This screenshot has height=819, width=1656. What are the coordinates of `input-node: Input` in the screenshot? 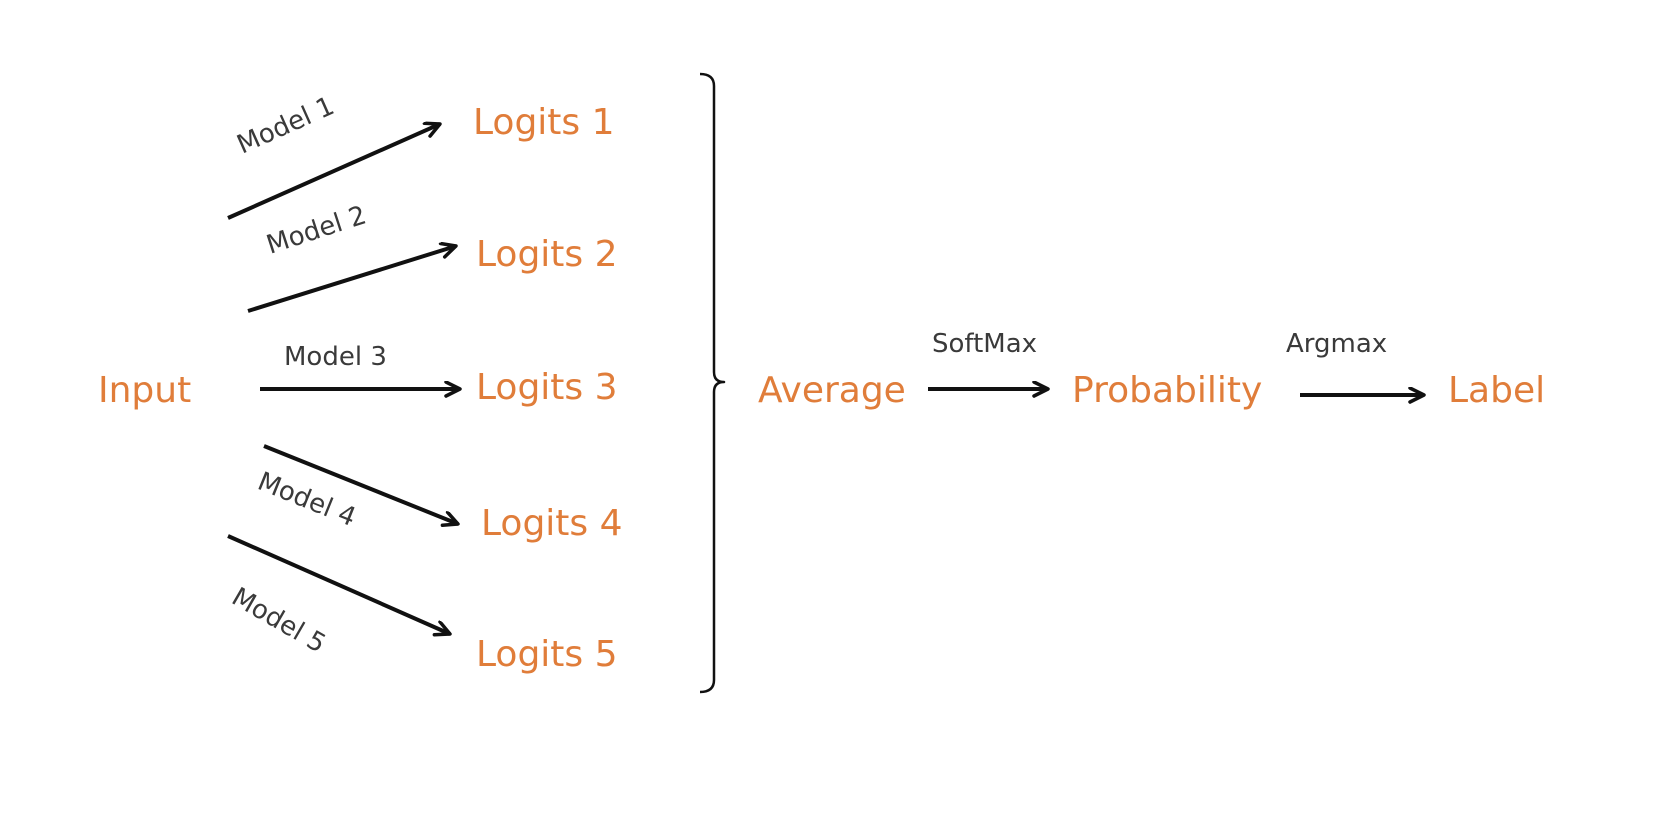 It's located at (144, 390).